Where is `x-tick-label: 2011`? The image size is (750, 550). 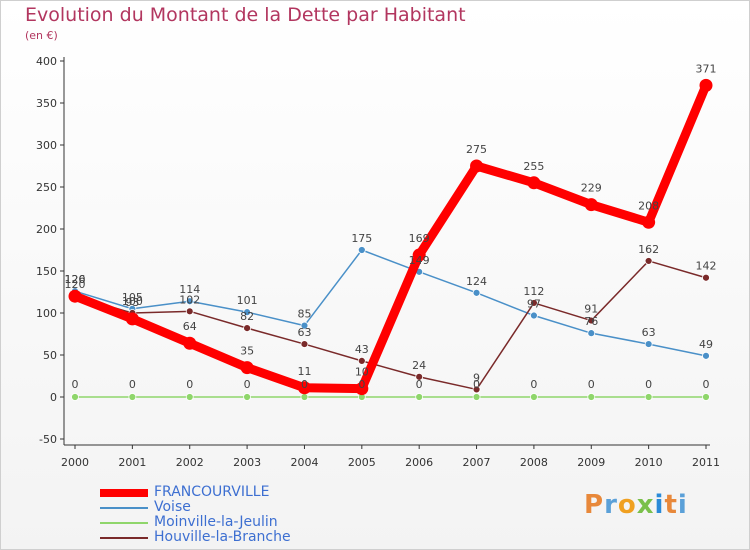 x-tick-label: 2011 is located at coordinates (706, 462).